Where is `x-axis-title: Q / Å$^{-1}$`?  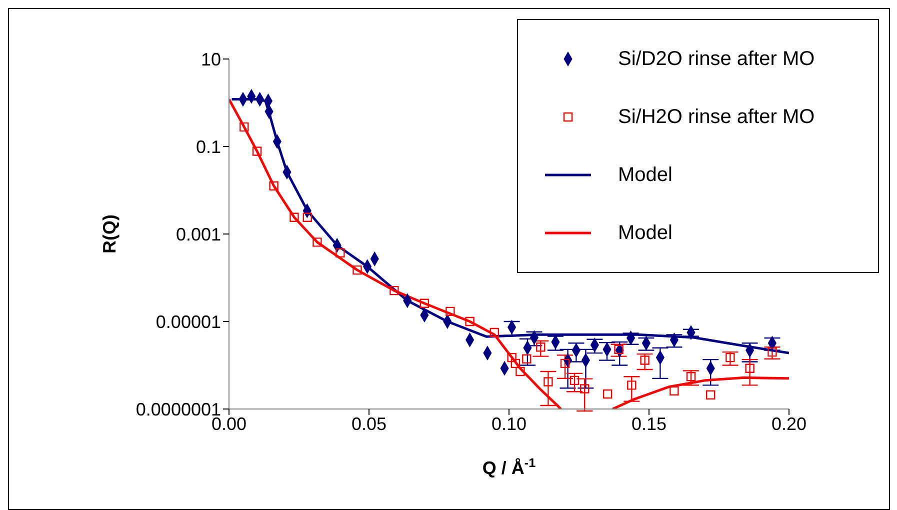
x-axis-title: Q / Å$^{-1}$ is located at coordinates (509, 467).